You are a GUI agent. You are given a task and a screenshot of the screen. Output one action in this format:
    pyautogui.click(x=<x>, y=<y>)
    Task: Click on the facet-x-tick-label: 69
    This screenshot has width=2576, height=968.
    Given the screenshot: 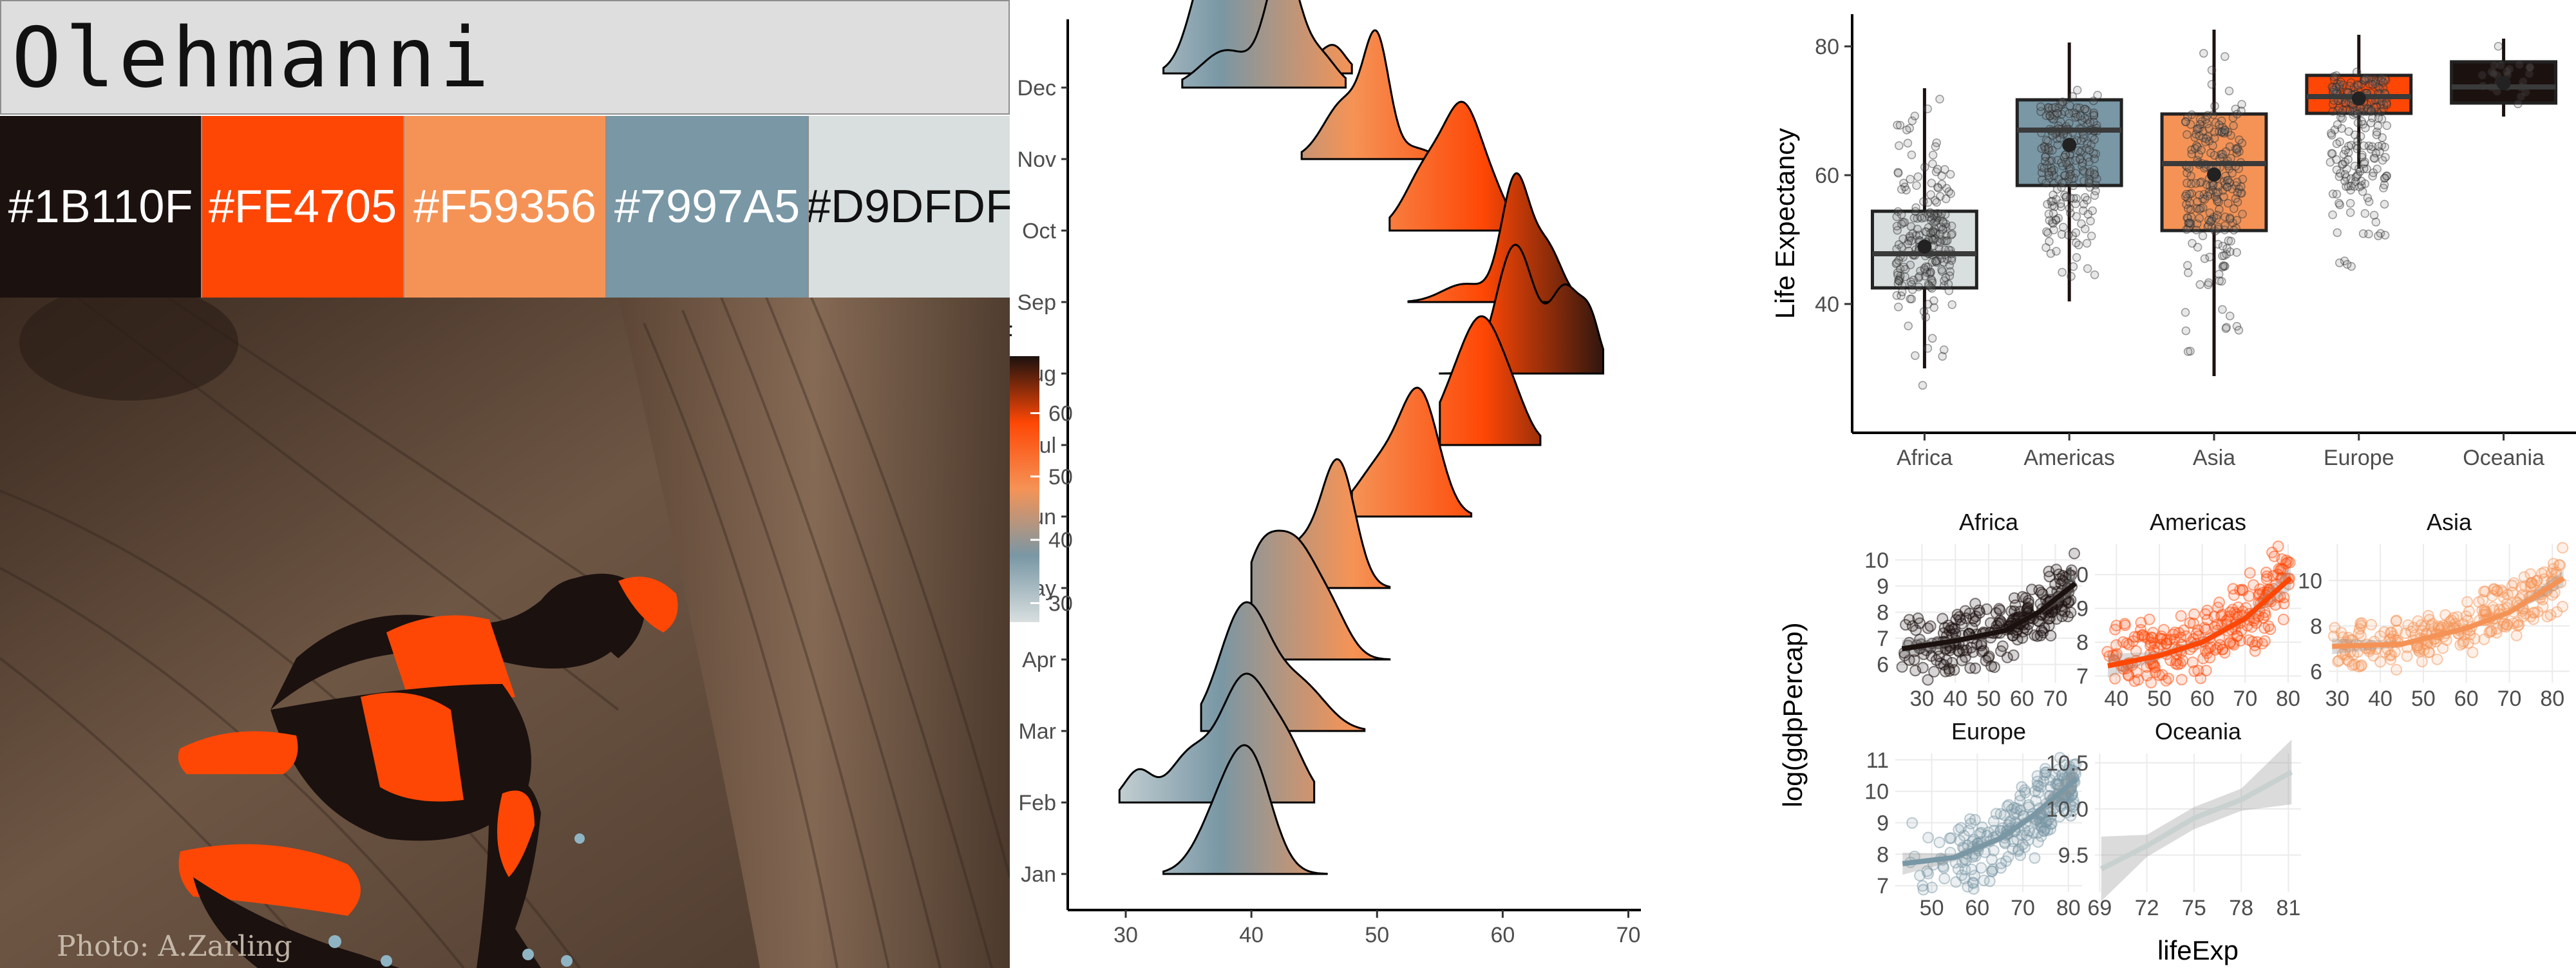 What is the action you would take?
    pyautogui.click(x=2099, y=908)
    